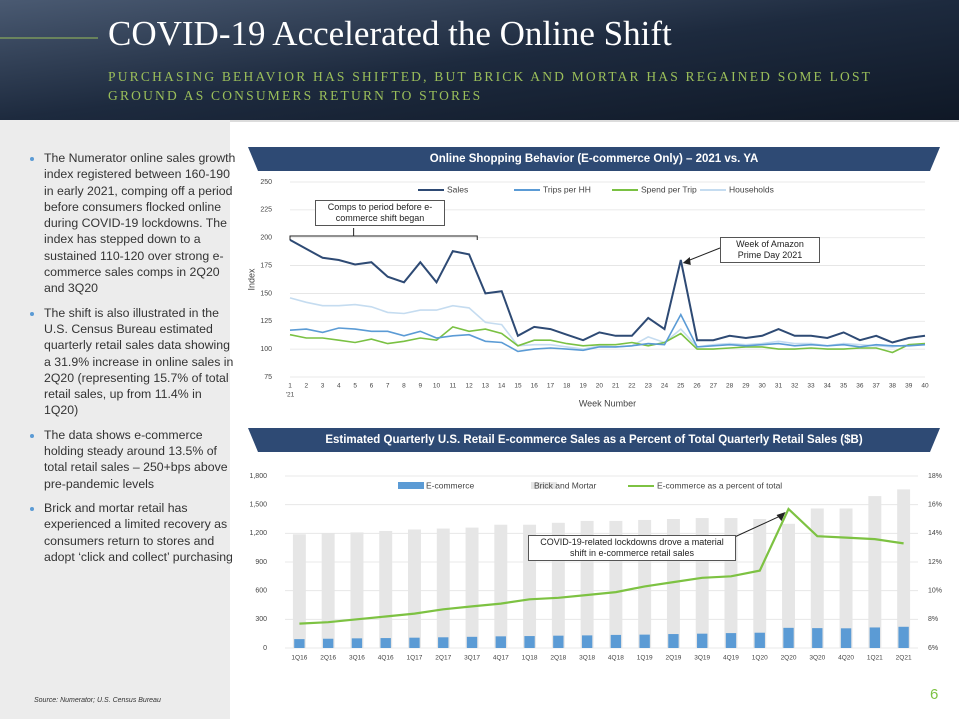 The width and height of the screenshot is (959, 719). Describe the element at coordinates (457, 189) in the screenshot. I see `legend-label: Sales` at that location.